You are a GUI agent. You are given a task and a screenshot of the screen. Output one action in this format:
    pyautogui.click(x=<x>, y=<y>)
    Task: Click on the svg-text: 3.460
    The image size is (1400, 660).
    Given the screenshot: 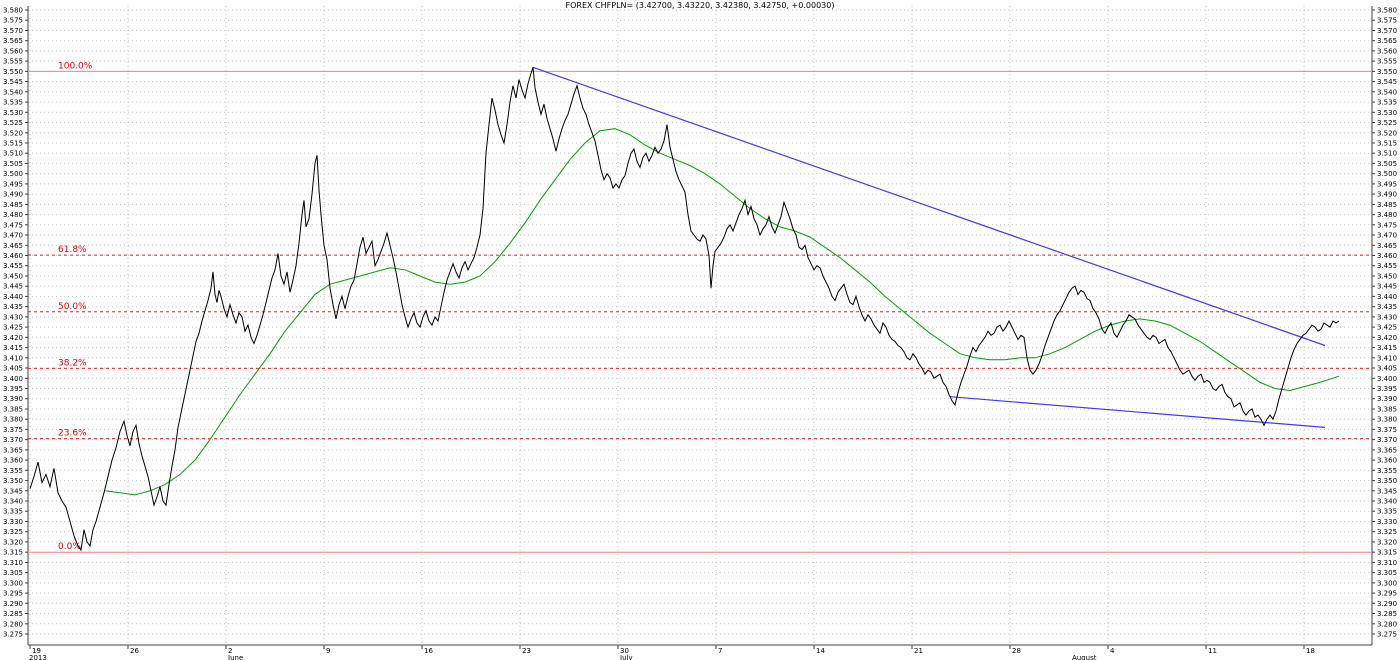 What is the action you would take?
    pyautogui.click(x=13, y=256)
    